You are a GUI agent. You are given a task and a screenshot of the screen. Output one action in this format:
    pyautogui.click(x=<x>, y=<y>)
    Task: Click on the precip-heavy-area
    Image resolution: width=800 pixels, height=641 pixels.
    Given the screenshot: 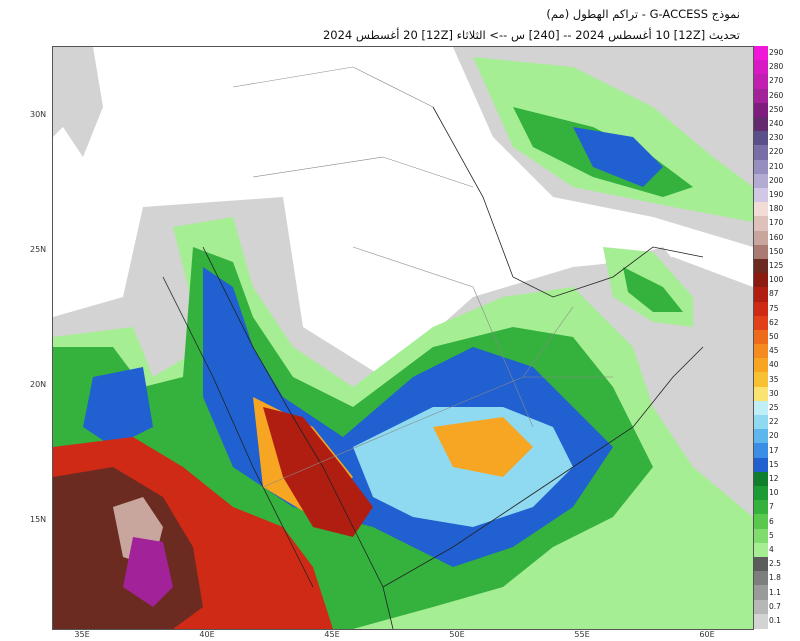 What is the action you would take?
    pyautogui.click(x=318, y=472)
    